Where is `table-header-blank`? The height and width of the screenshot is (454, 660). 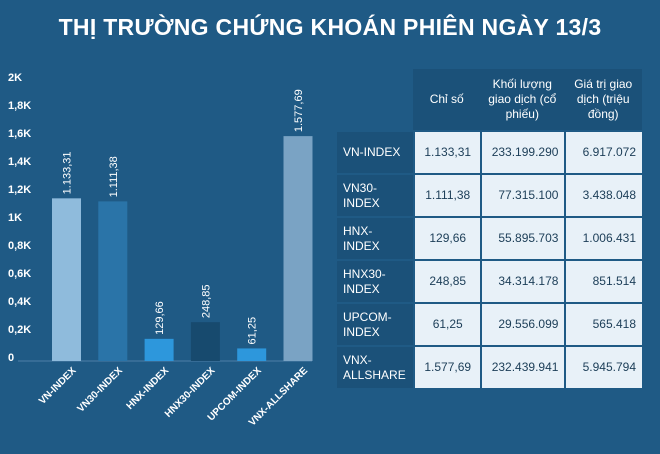 table-header-blank is located at coordinates (375, 99).